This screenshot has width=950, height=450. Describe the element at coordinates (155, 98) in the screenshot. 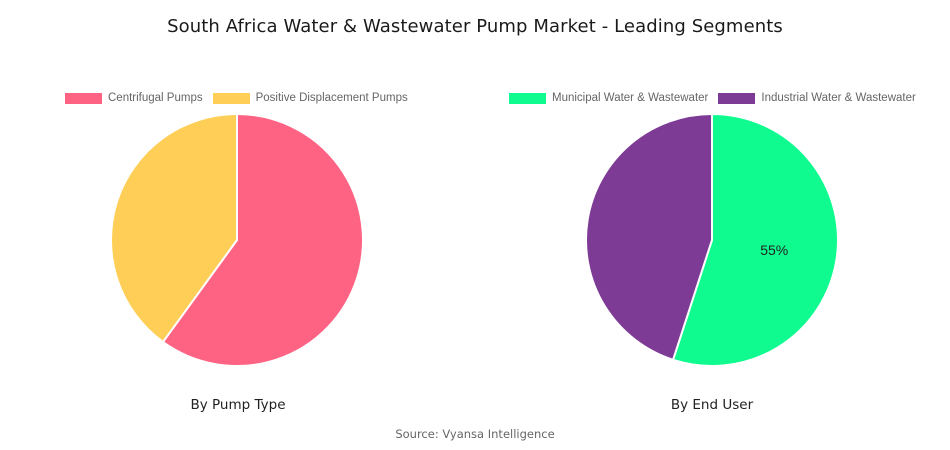

I see `legend-label: Centrifugal Pumps` at that location.